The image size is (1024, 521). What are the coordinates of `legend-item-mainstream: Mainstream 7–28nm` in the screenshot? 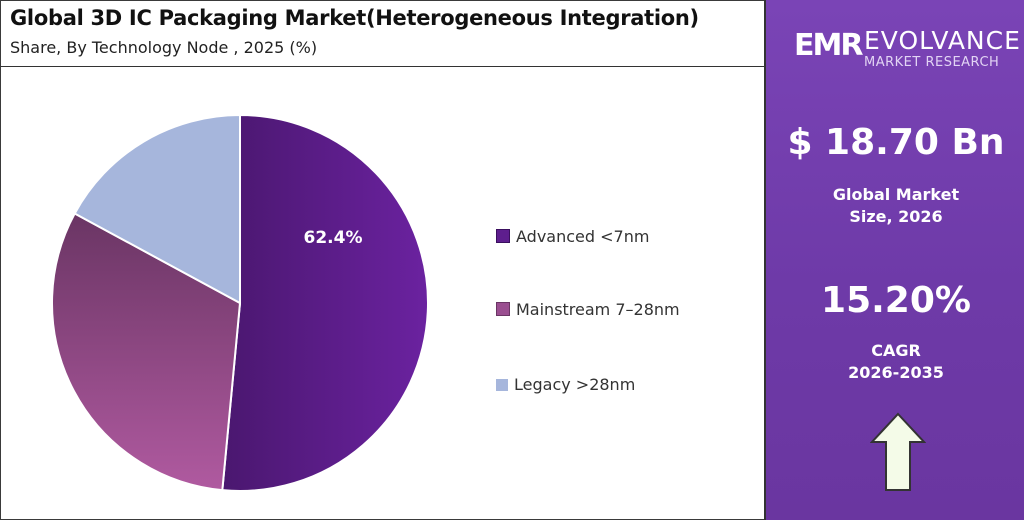 It's located at (588, 309).